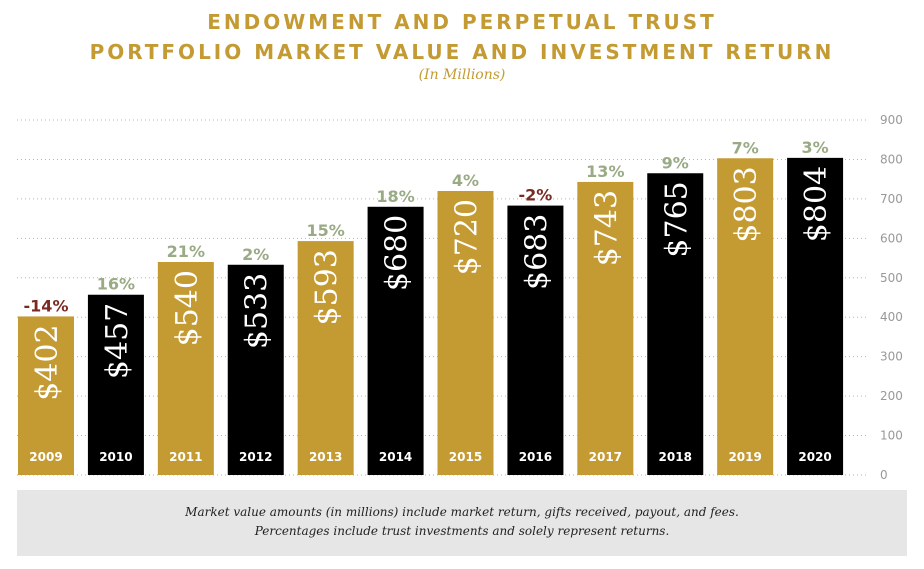  What do you see at coordinates (255, 254) in the screenshot?
I see `return-label: 2%` at bounding box center [255, 254].